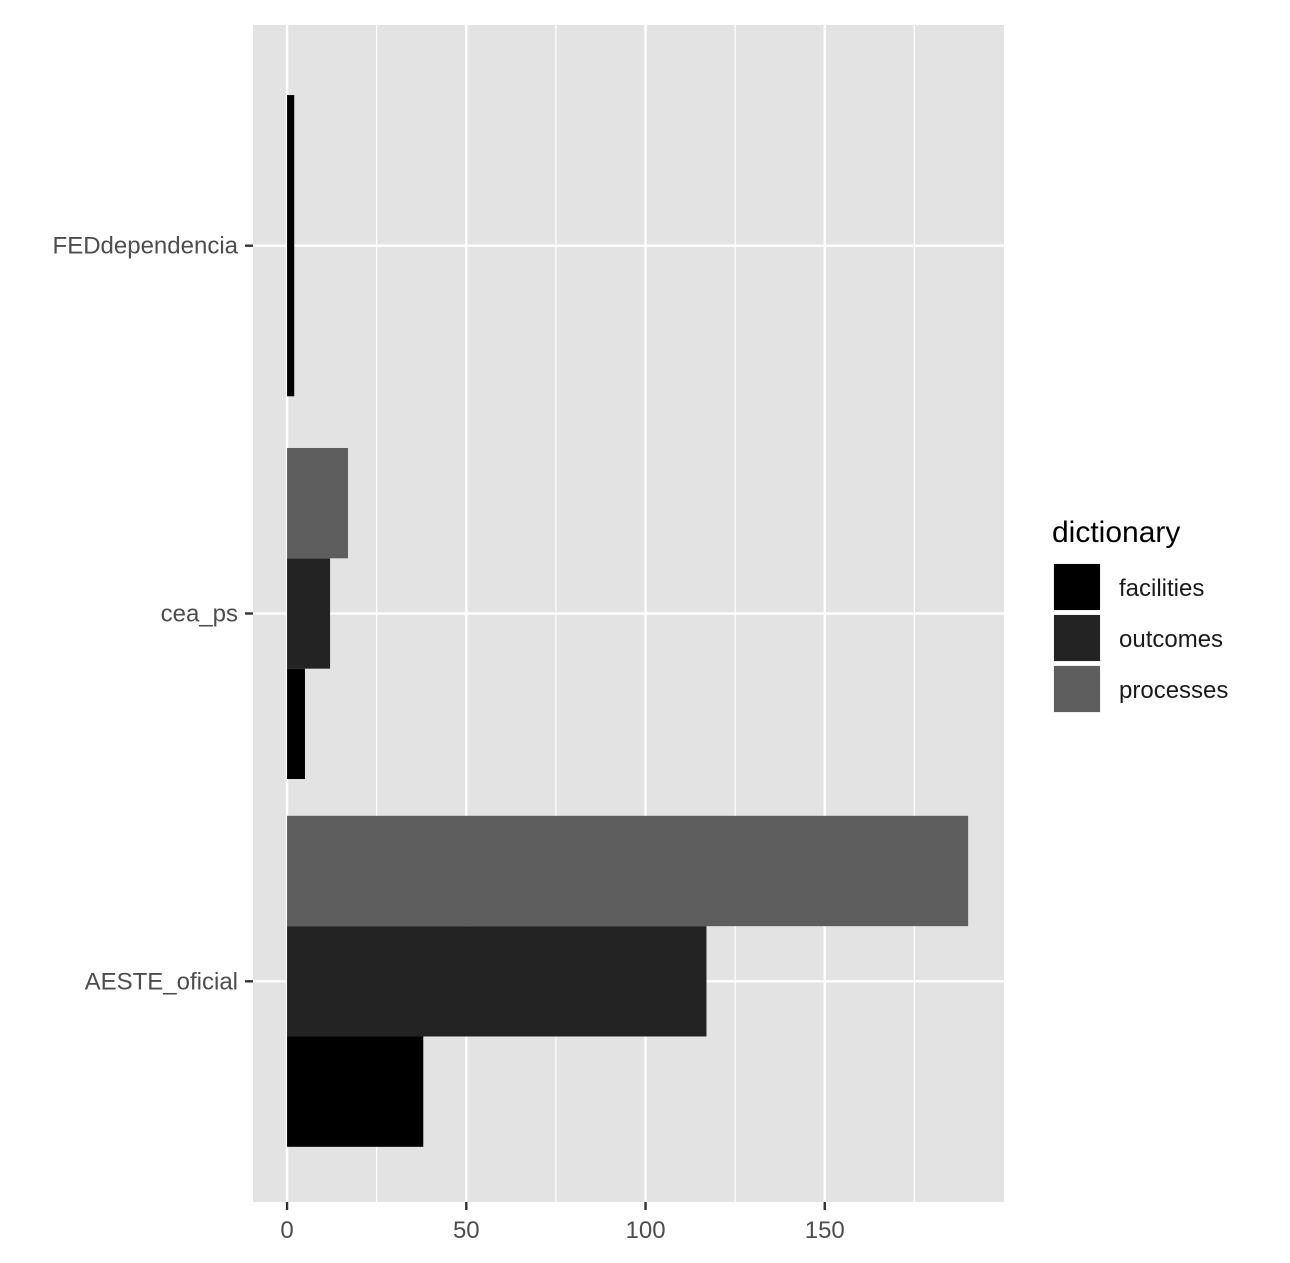 This screenshot has width=1290, height=1263. What do you see at coordinates (1173, 690) in the screenshot?
I see `legend-label-processes: processes` at bounding box center [1173, 690].